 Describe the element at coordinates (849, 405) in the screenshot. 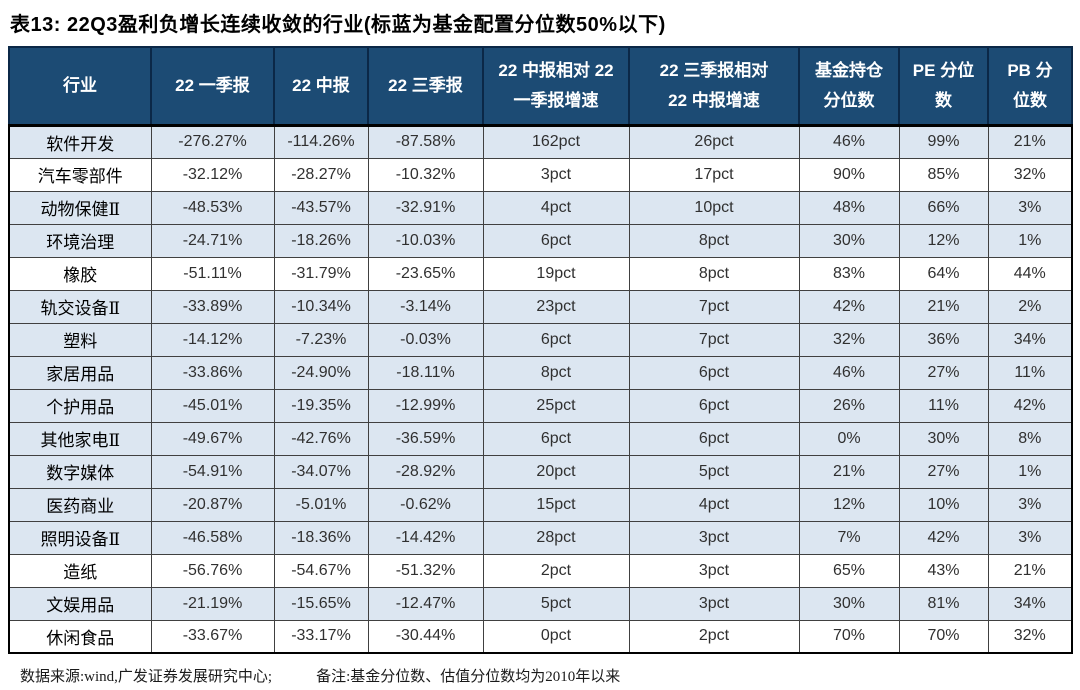

I see `data-cell: 26%` at that location.